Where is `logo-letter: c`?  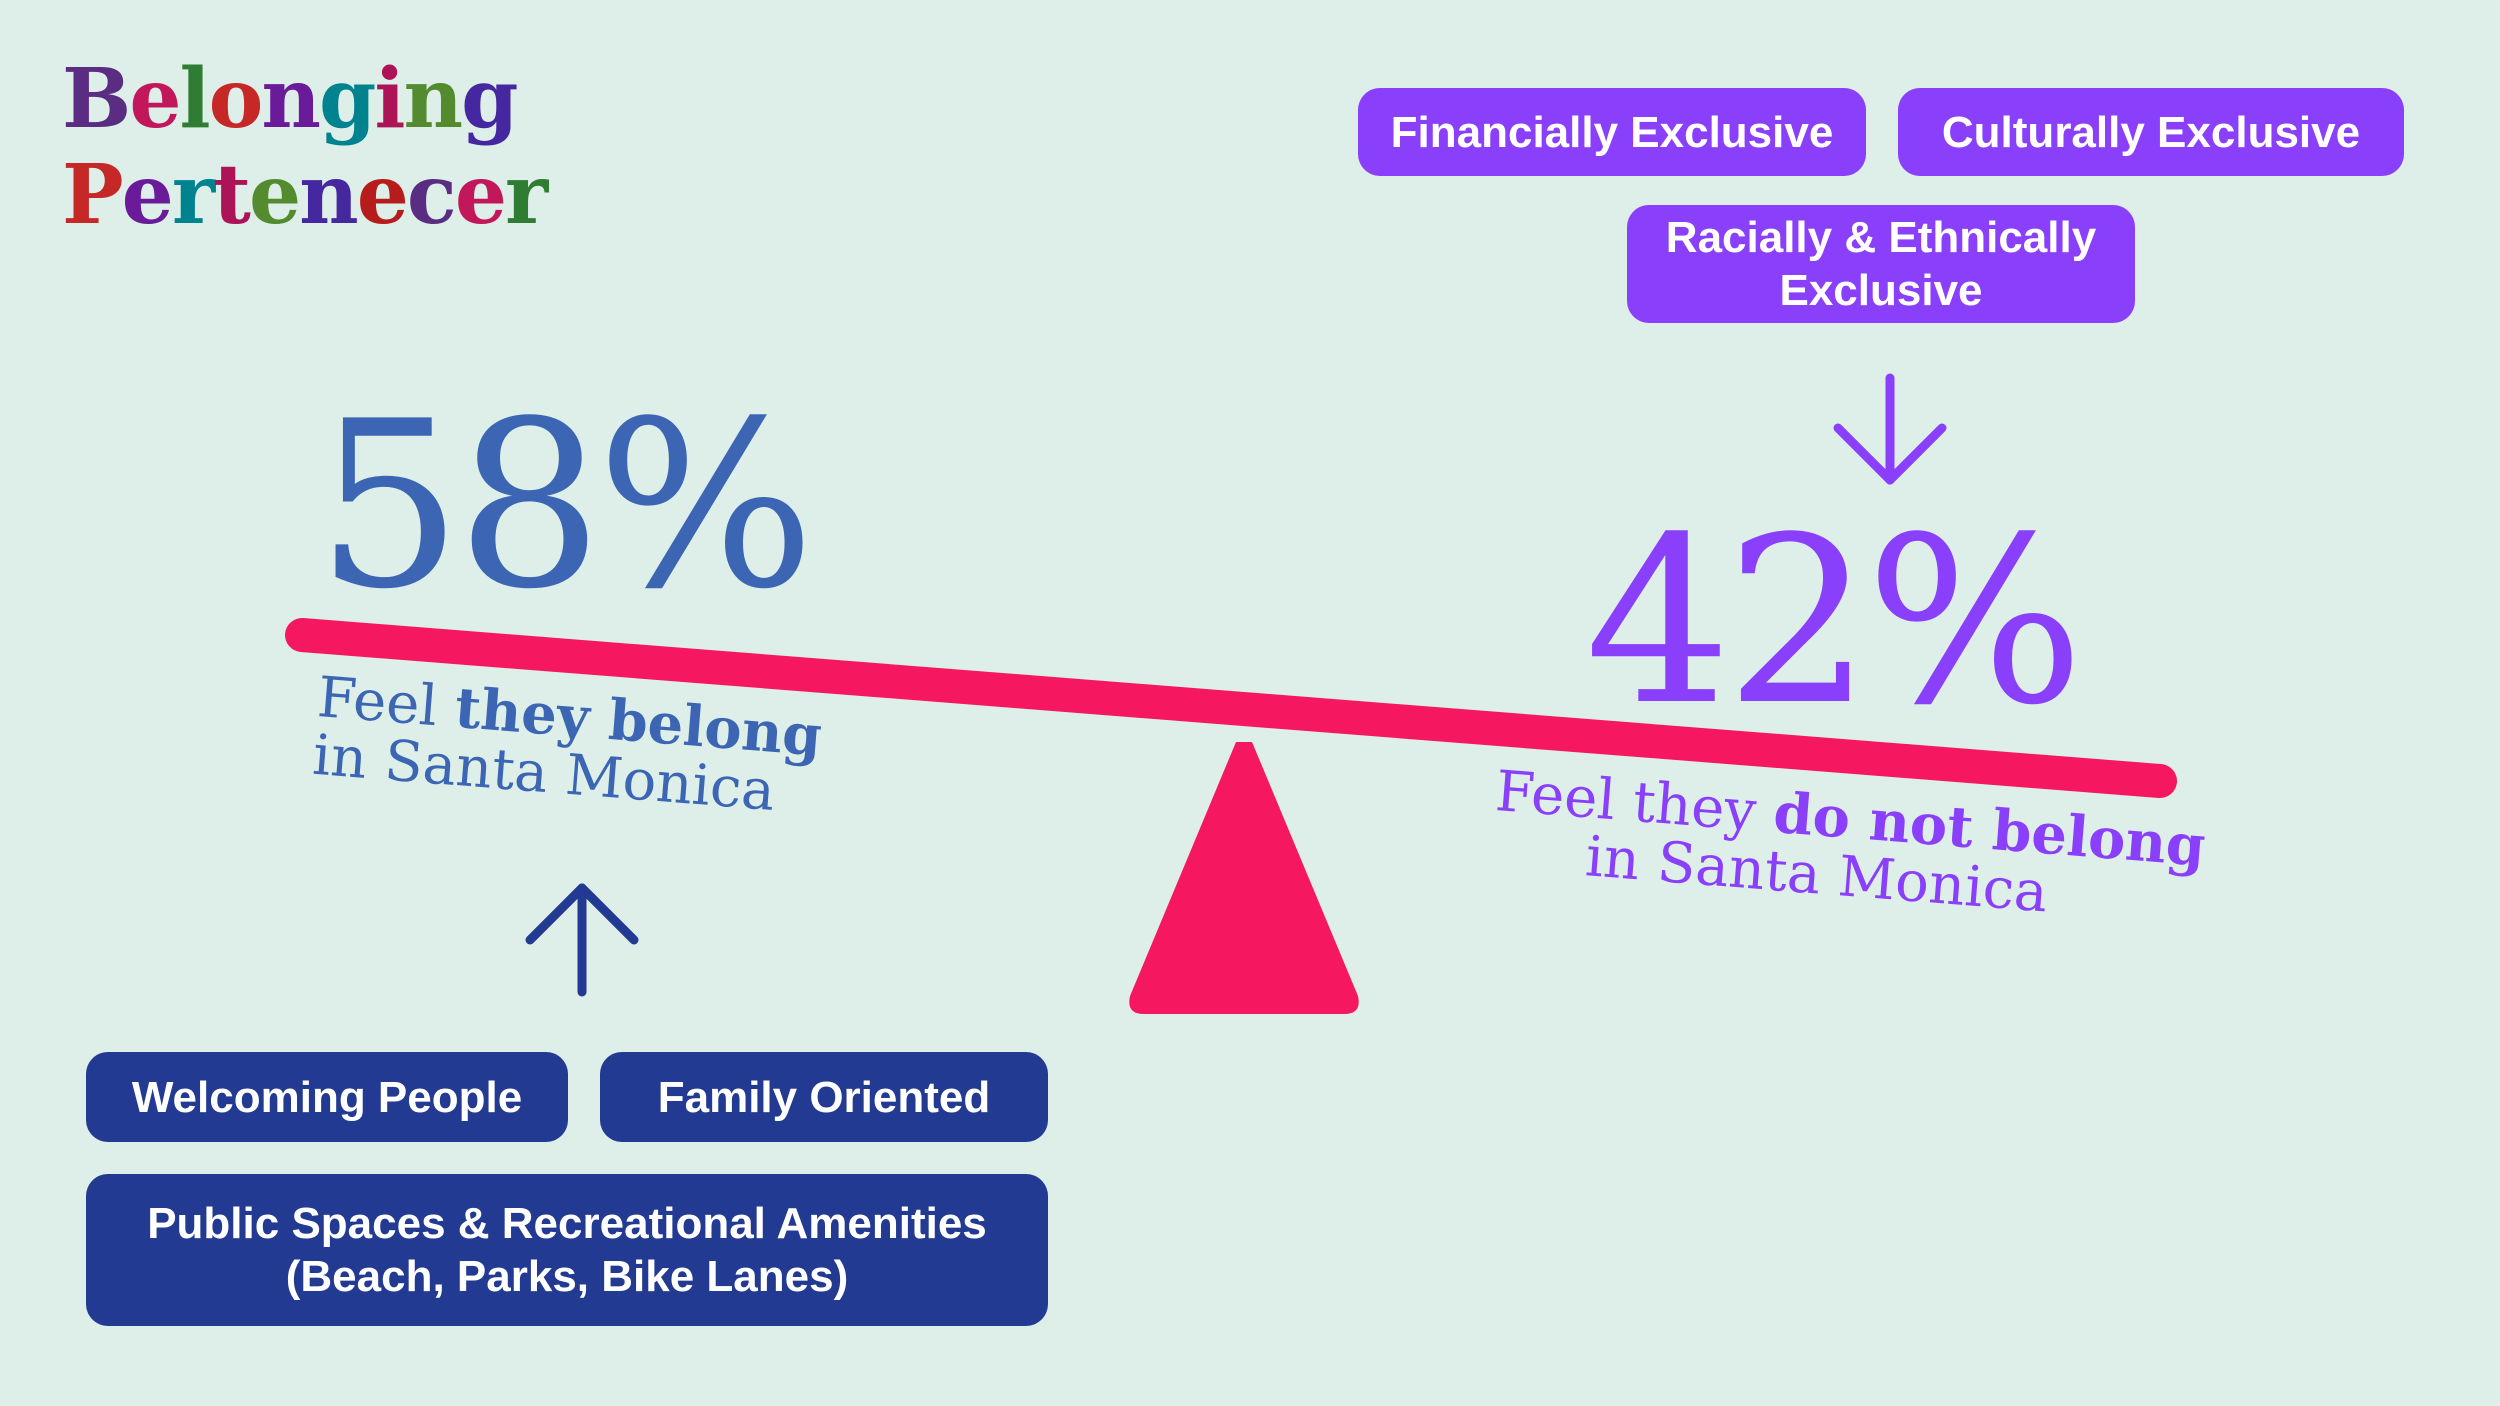
logo-letter: c is located at coordinates (431, 195).